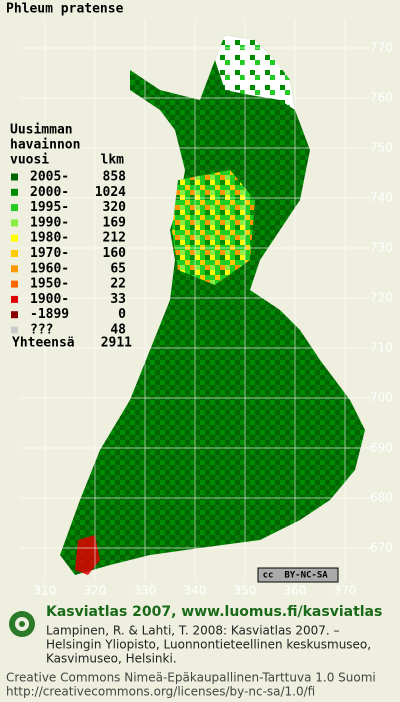 The height and width of the screenshot is (702, 400). Describe the element at coordinates (195, 591) in the screenshot. I see `x-label: 340` at that location.